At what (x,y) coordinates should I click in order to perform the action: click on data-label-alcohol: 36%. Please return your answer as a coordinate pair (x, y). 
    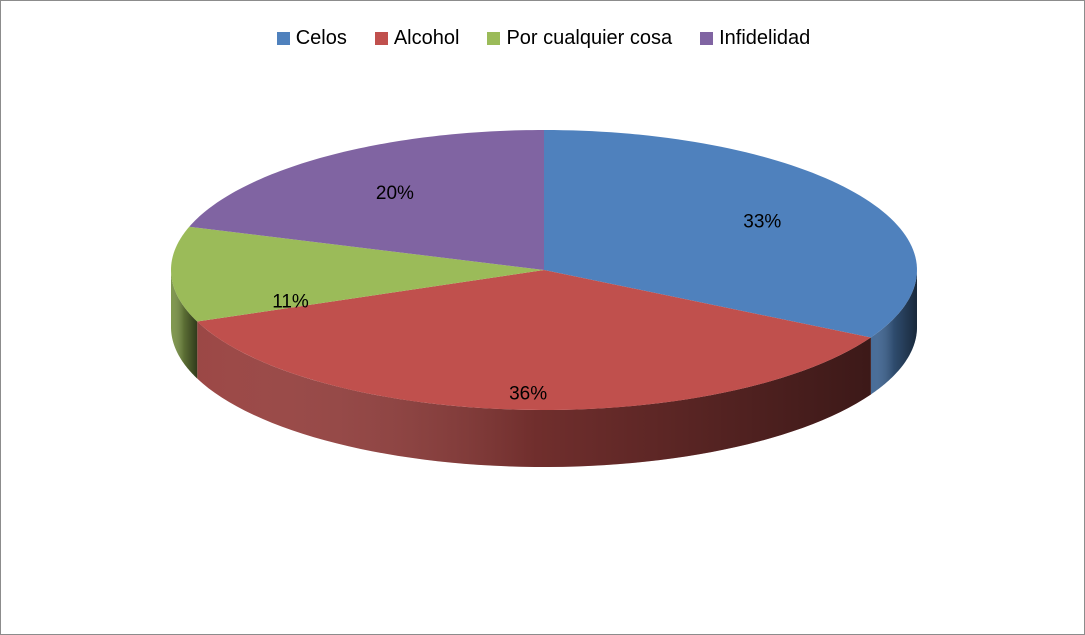
    Looking at the image, I should click on (528, 394).